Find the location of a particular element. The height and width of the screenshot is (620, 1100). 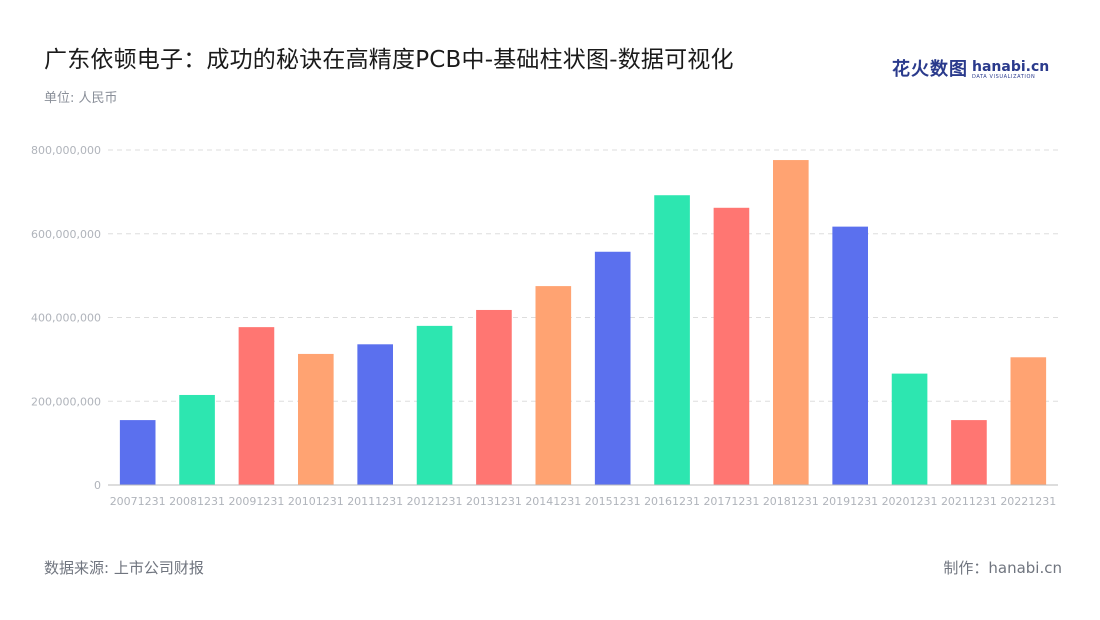

credit-link: 制作：hanabi.cn is located at coordinates (1002, 568).